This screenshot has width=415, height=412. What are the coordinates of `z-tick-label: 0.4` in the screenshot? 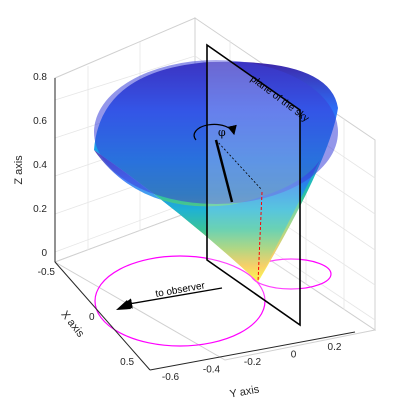 It's located at (40, 165).